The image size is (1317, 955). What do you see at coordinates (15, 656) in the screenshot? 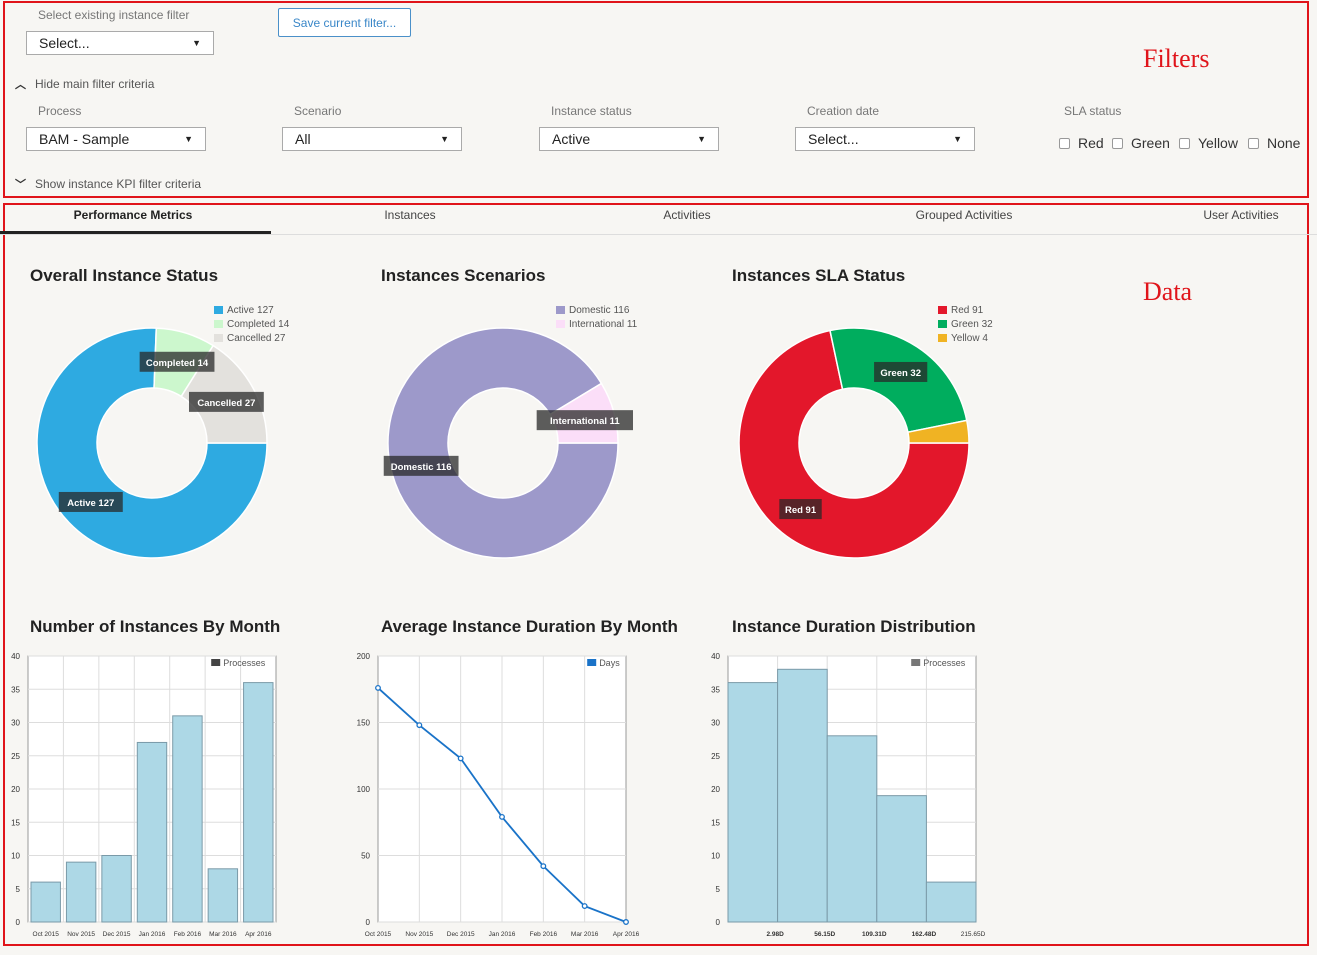
I see `y-tick-label: 40` at bounding box center [15, 656].